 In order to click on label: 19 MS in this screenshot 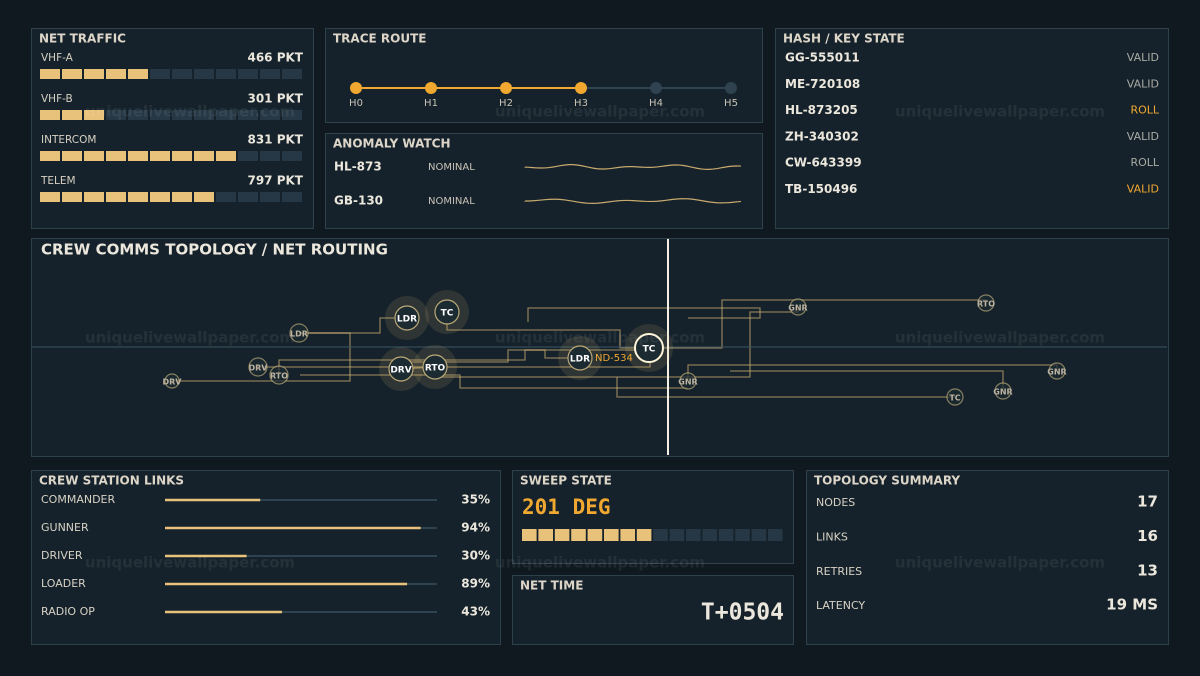, I will do `click(1132, 605)`.